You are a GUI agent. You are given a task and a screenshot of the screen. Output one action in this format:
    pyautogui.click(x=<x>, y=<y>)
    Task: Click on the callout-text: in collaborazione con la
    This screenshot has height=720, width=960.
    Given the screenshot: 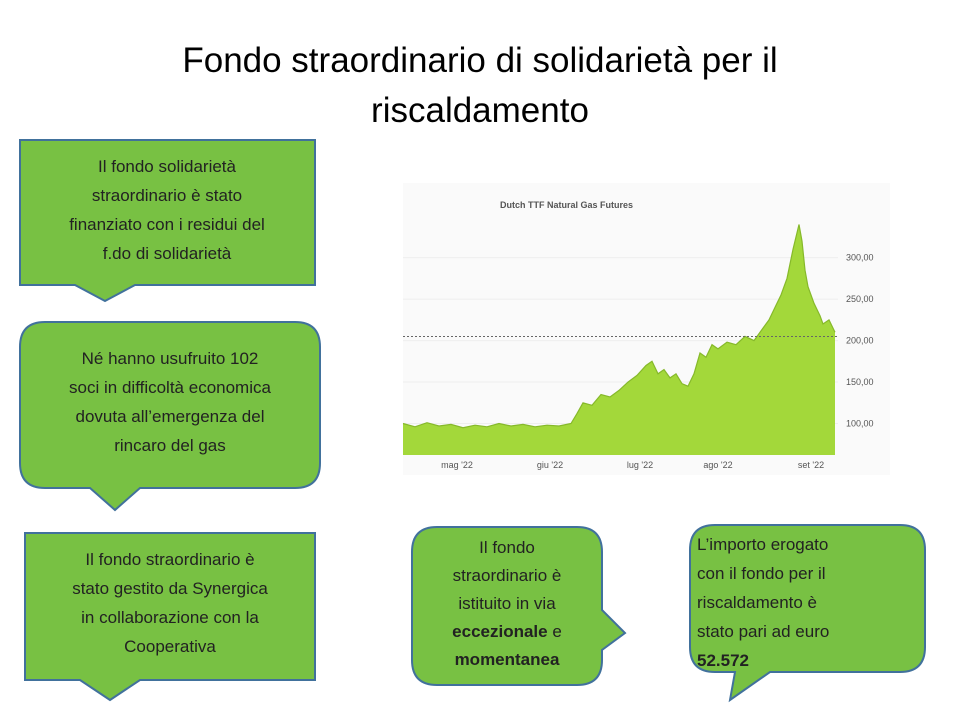 What is the action you would take?
    pyautogui.click(x=170, y=617)
    